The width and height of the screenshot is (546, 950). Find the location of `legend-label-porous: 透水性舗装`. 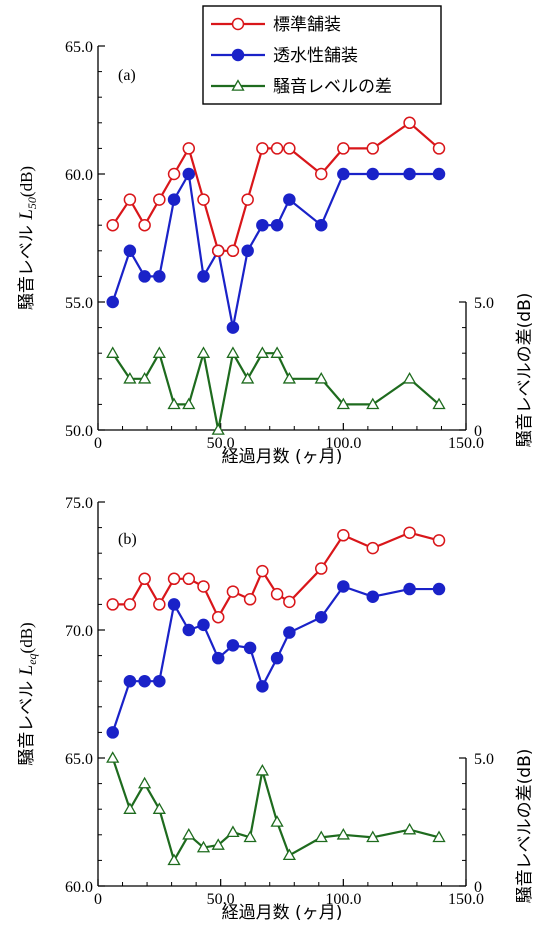

legend-label-porous: 透水性舗装 is located at coordinates (315, 56).